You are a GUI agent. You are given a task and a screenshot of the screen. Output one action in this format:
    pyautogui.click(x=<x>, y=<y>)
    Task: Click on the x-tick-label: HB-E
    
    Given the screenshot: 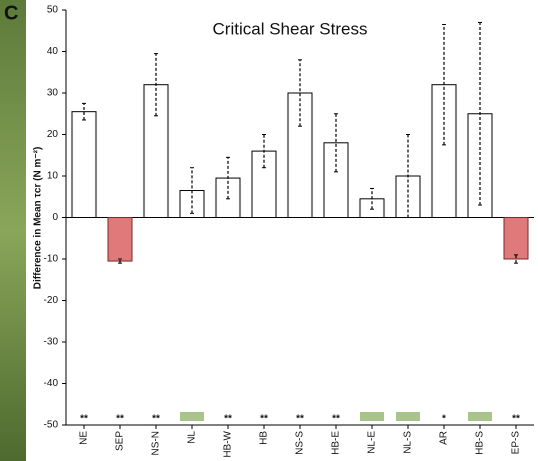 What is the action you would take?
    pyautogui.click(x=336, y=443)
    